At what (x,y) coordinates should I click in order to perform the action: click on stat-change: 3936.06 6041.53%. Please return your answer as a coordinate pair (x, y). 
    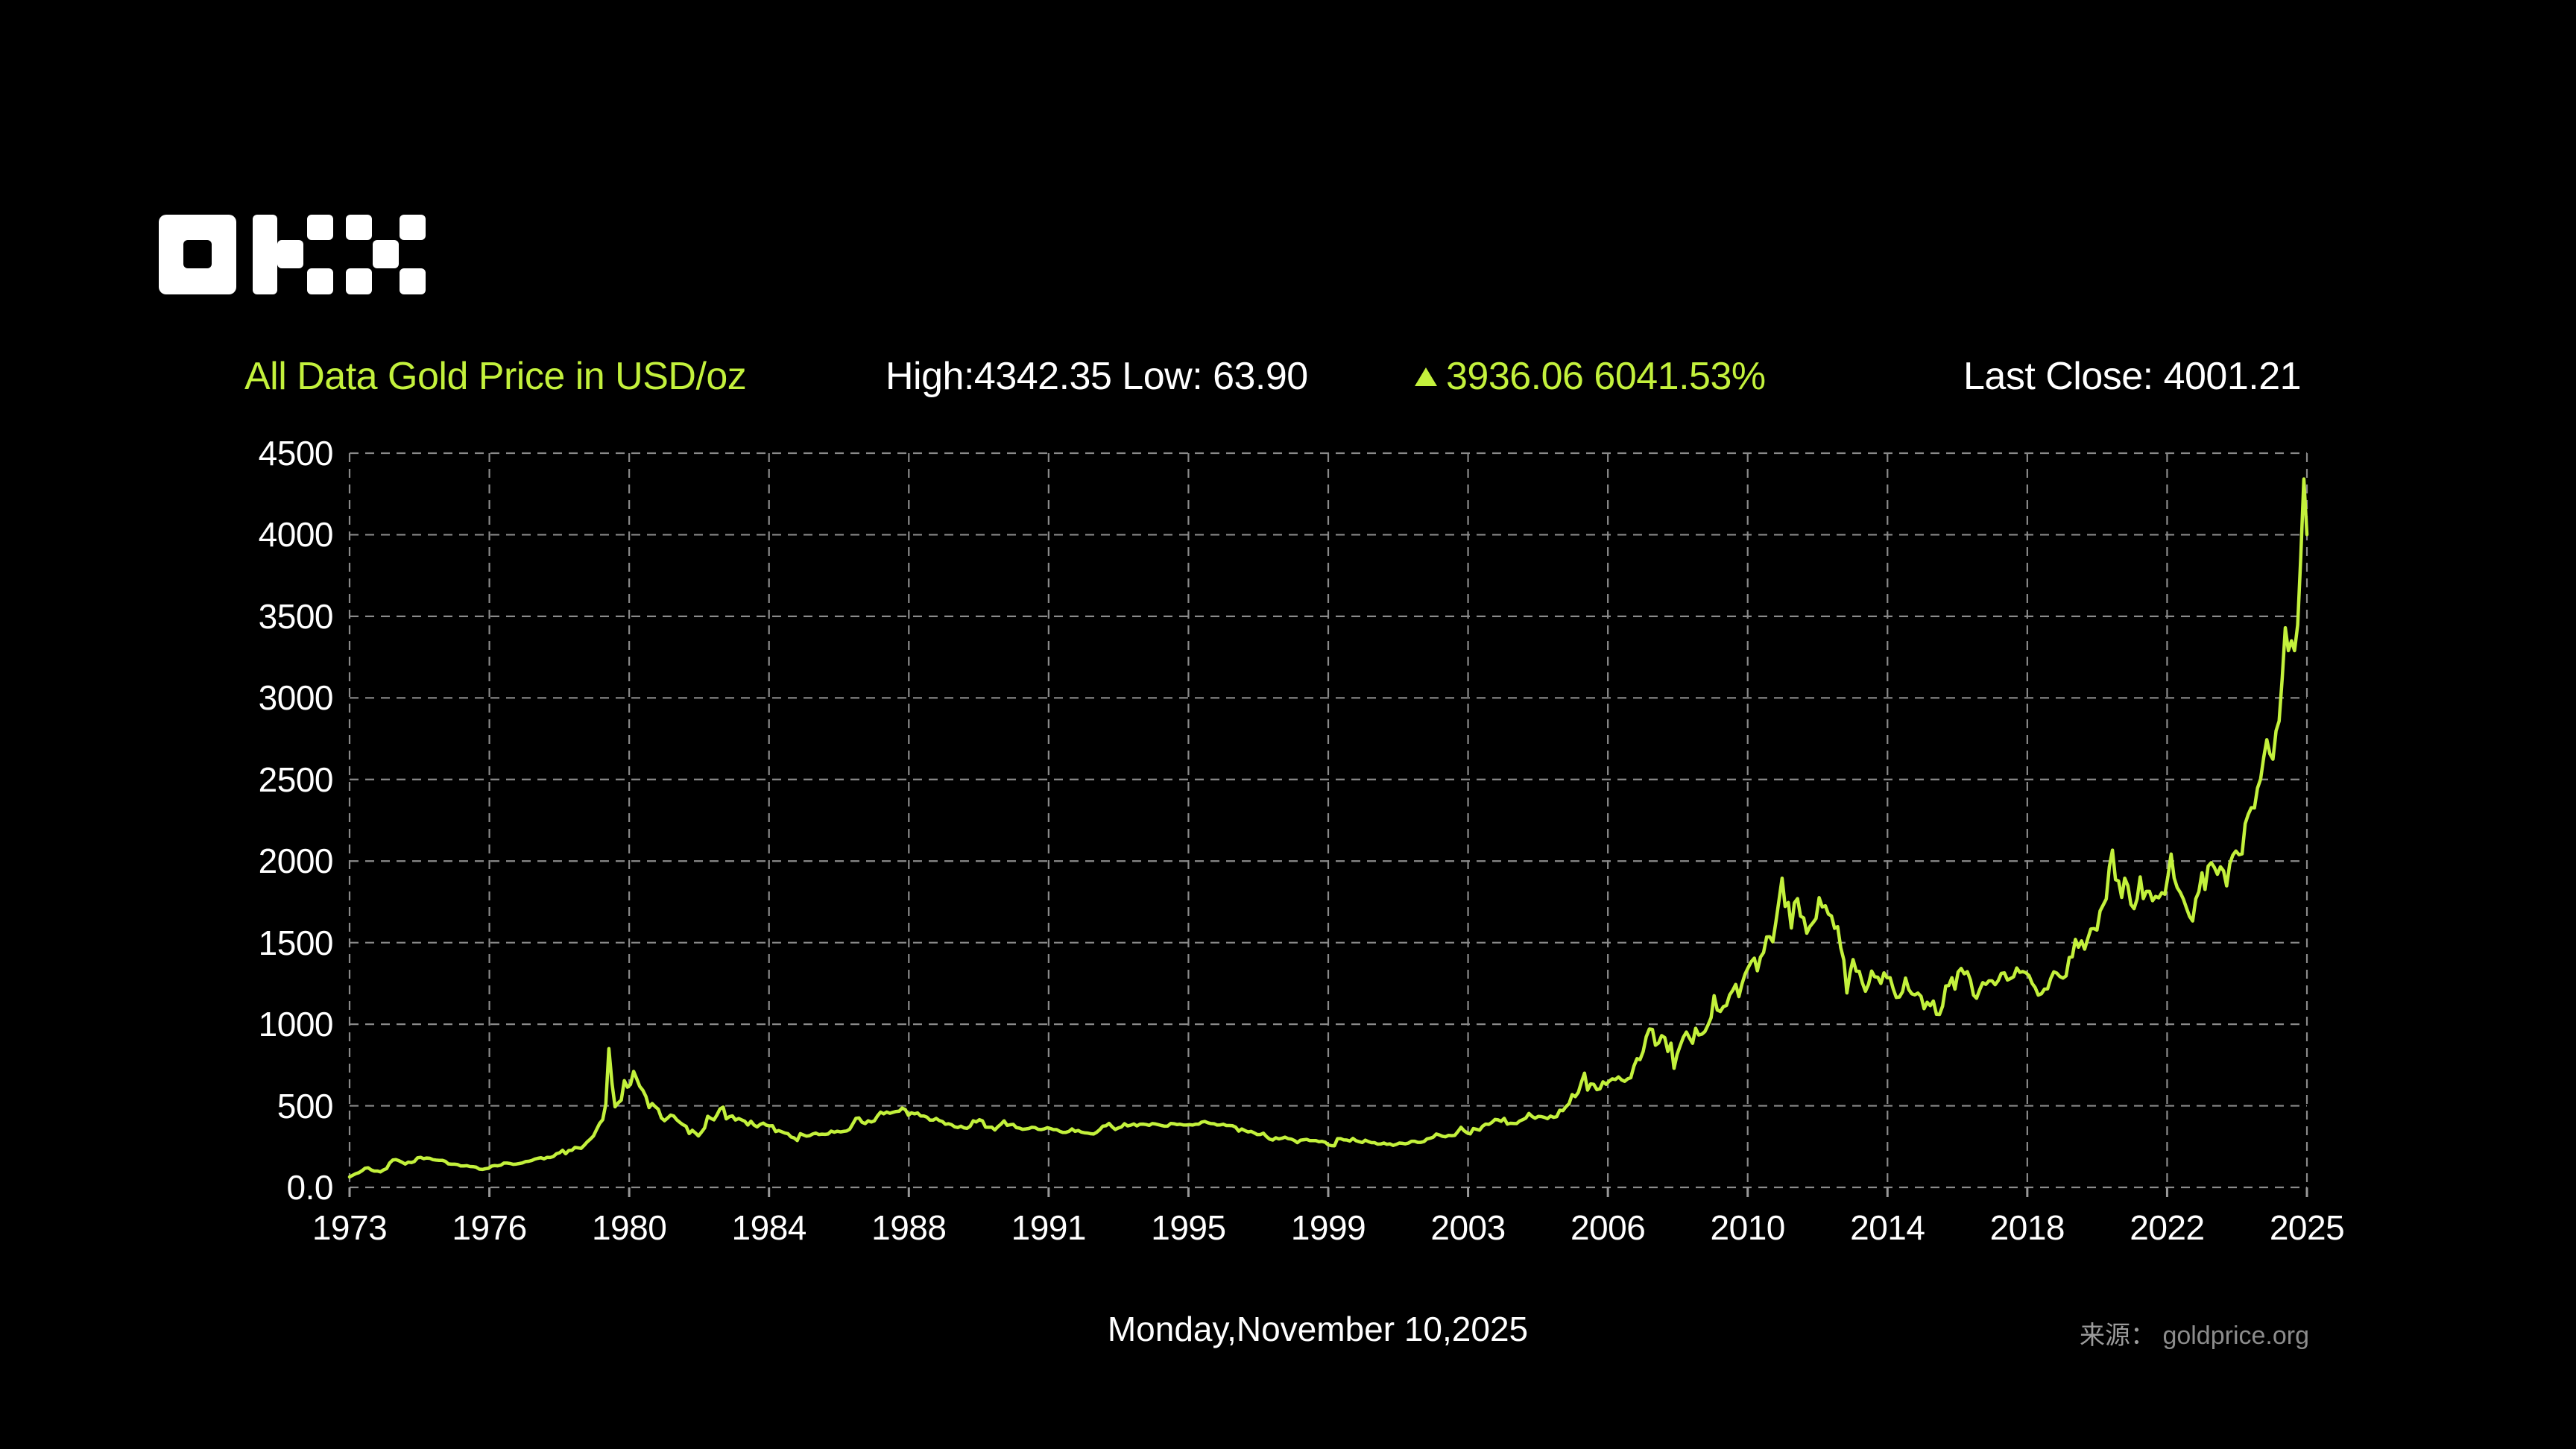
    Looking at the image, I should click on (1590, 376).